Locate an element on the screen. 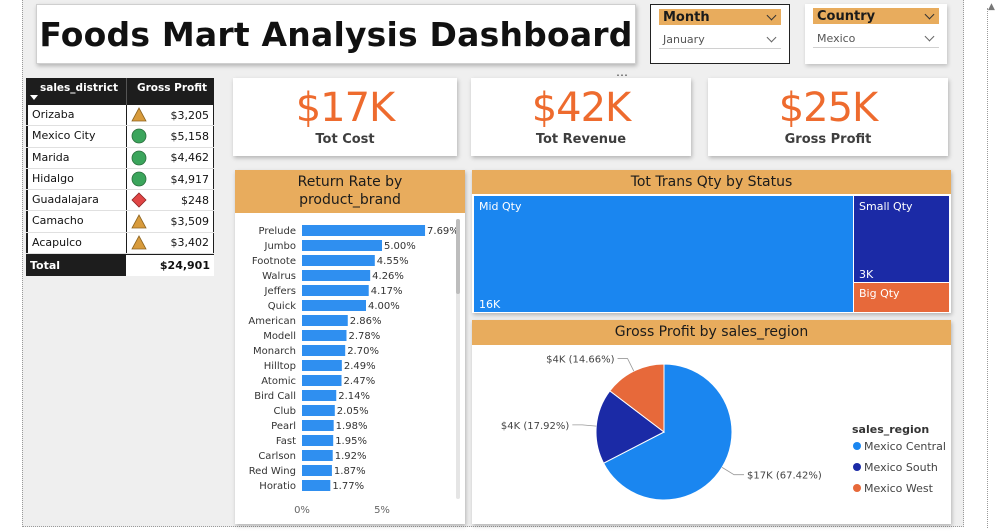 The width and height of the screenshot is (1000, 531). bar-category-label: Atomic is located at coordinates (278, 381).